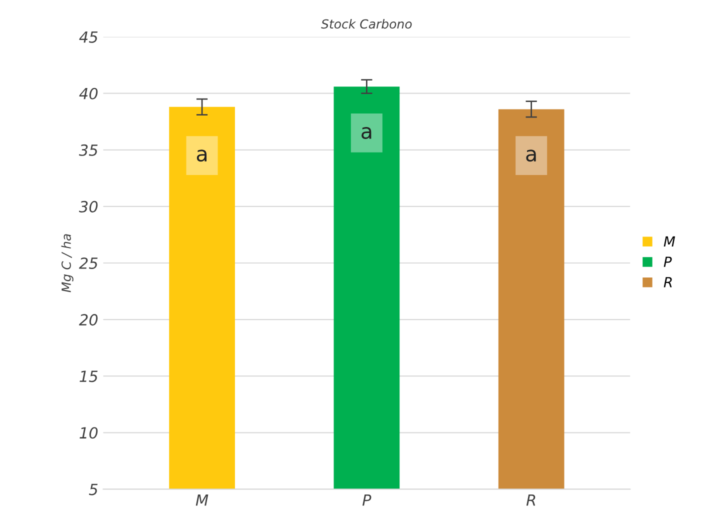  I want to click on y-tick-label: 25, so click(88, 263).